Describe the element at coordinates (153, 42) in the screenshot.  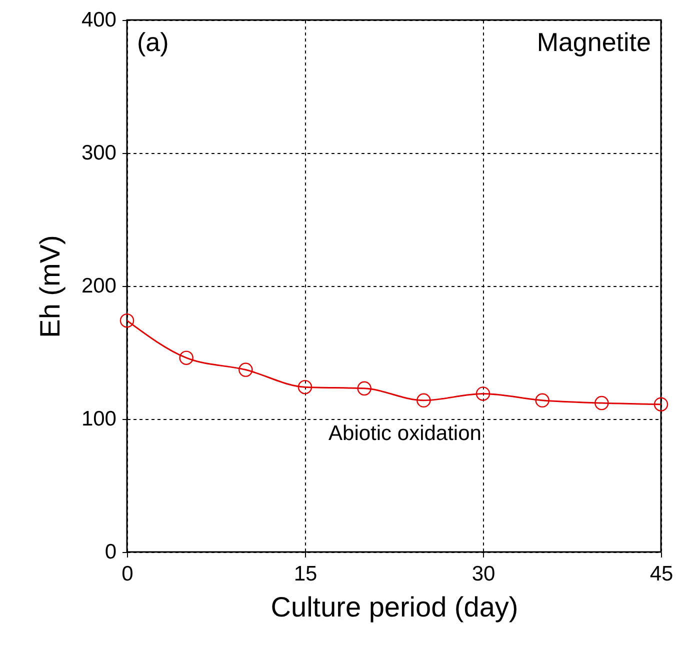
I see `annotation: (a)` at that location.